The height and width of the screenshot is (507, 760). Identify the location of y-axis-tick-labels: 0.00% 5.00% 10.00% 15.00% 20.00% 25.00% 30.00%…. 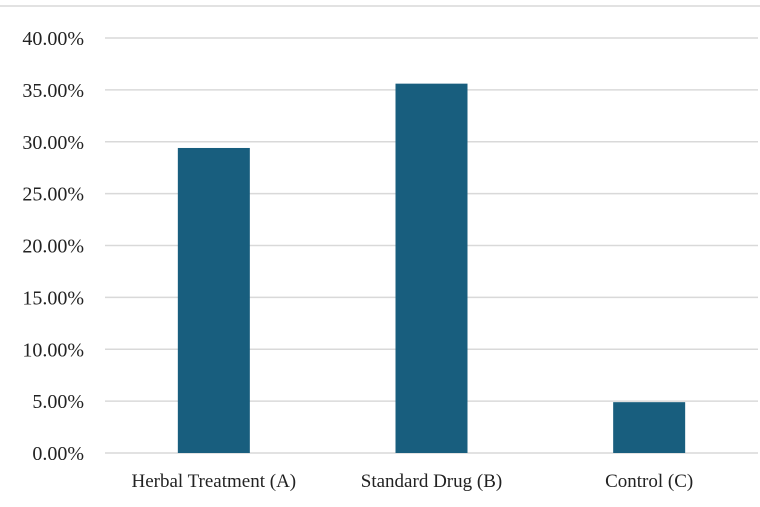
(53, 246).